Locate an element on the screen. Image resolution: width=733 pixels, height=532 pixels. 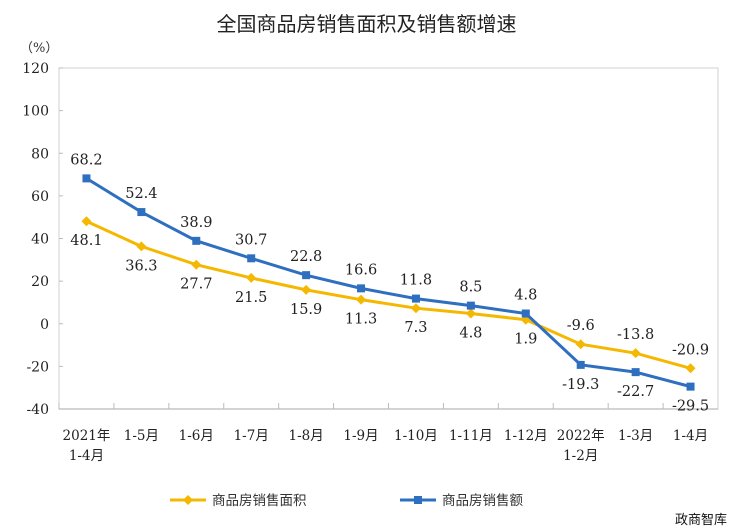
data-label: 15.9 is located at coordinates (306, 310).